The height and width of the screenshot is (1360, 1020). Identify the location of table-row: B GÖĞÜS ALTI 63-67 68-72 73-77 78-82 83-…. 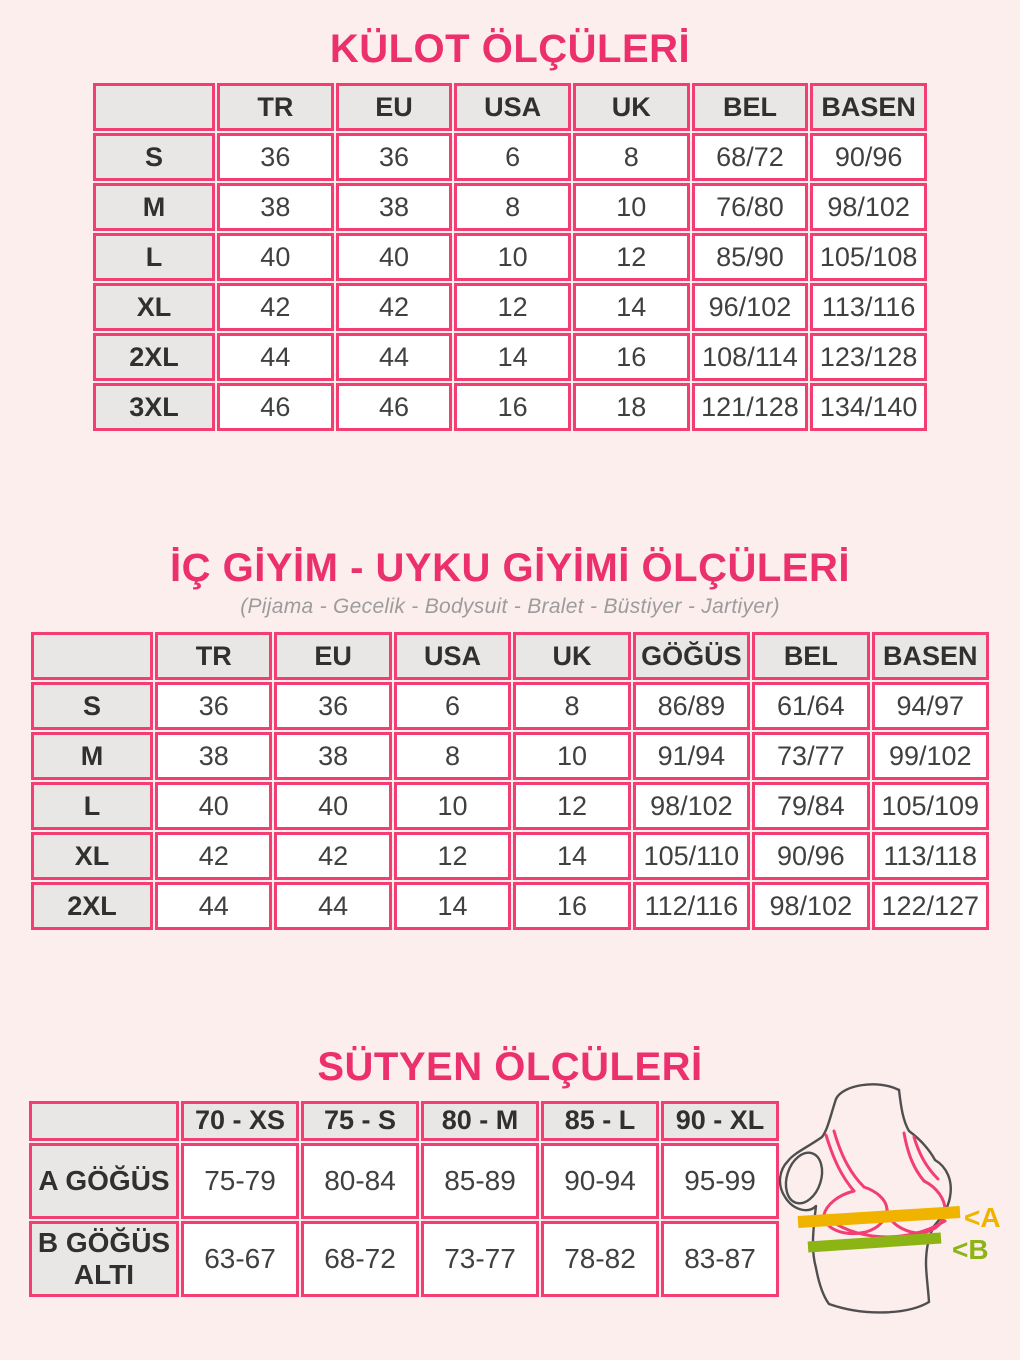
(404, 1259).